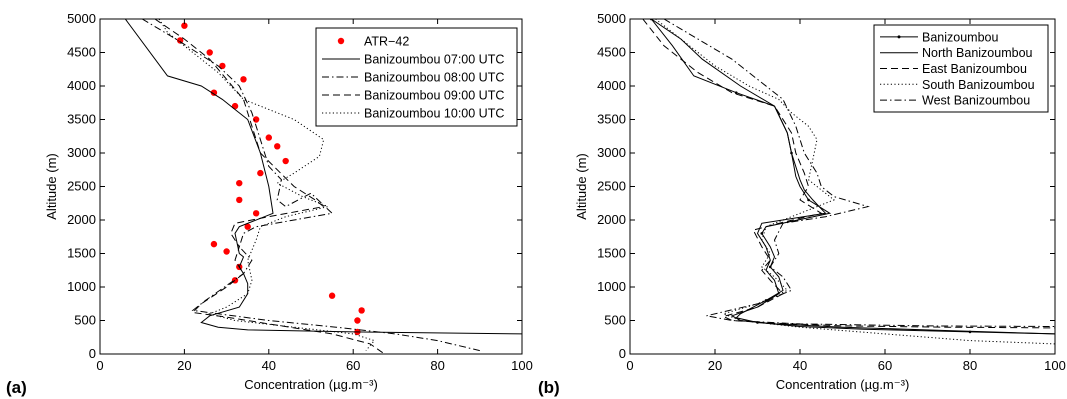  Describe the element at coordinates (976, 101) in the screenshot. I see `legend-entry: West Banizoumbou` at that location.